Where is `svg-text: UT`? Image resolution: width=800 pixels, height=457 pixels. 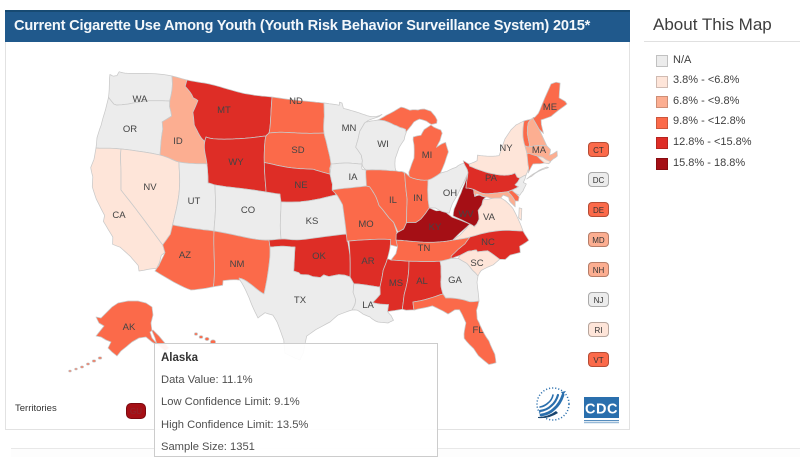 svg-text: UT is located at coordinates (194, 201).